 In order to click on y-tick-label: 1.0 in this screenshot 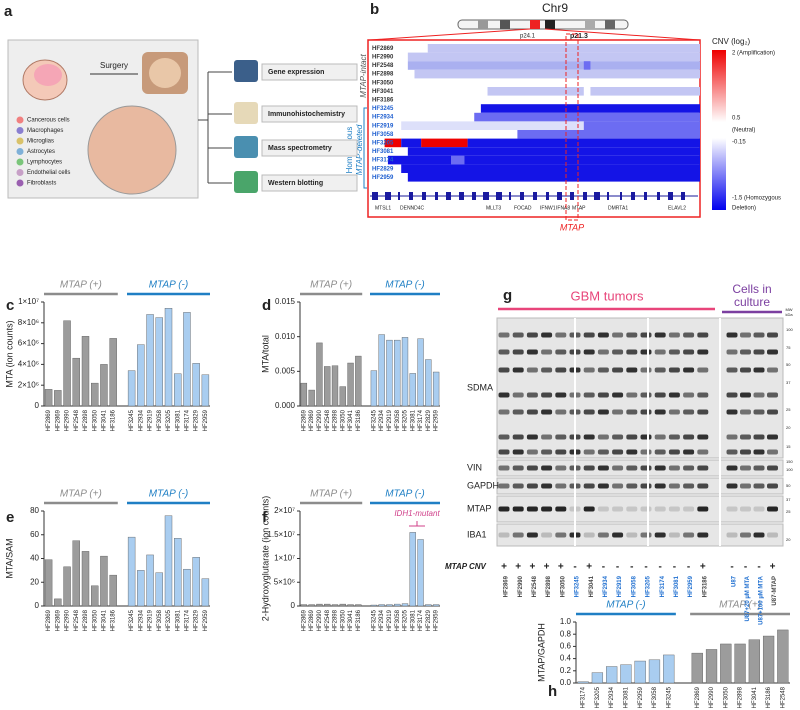, I will do `click(566, 621)`.